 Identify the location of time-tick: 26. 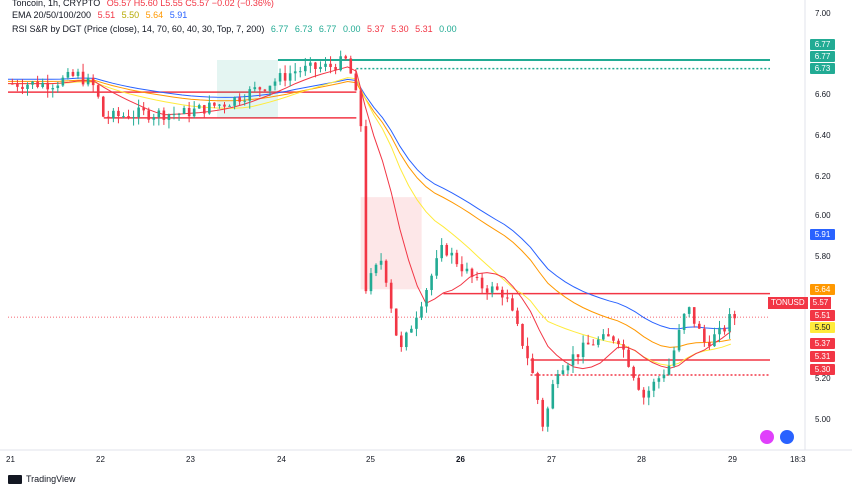
(460, 459).